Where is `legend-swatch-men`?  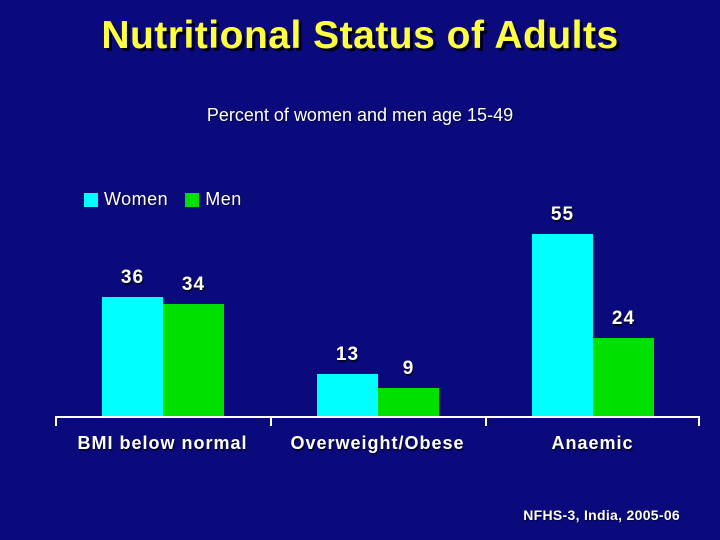 legend-swatch-men is located at coordinates (192, 199).